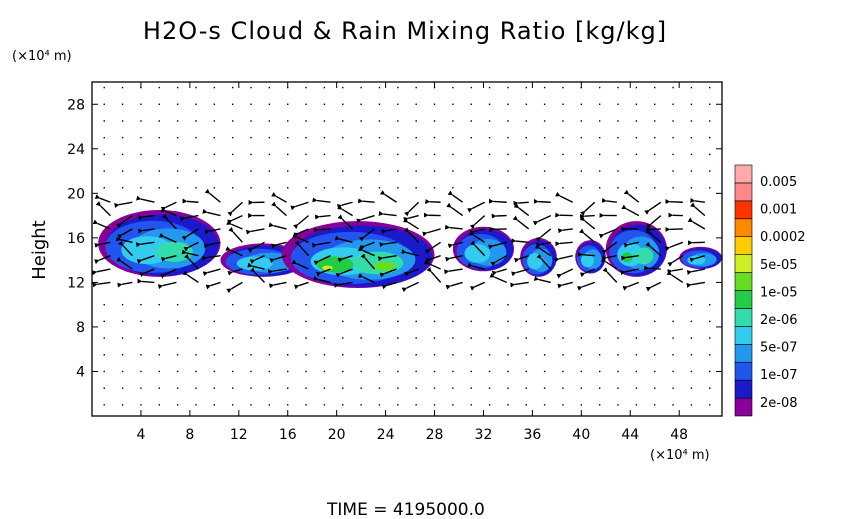  What do you see at coordinates (386, 435) in the screenshot?
I see `x-tick-label-5: 24` at bounding box center [386, 435].